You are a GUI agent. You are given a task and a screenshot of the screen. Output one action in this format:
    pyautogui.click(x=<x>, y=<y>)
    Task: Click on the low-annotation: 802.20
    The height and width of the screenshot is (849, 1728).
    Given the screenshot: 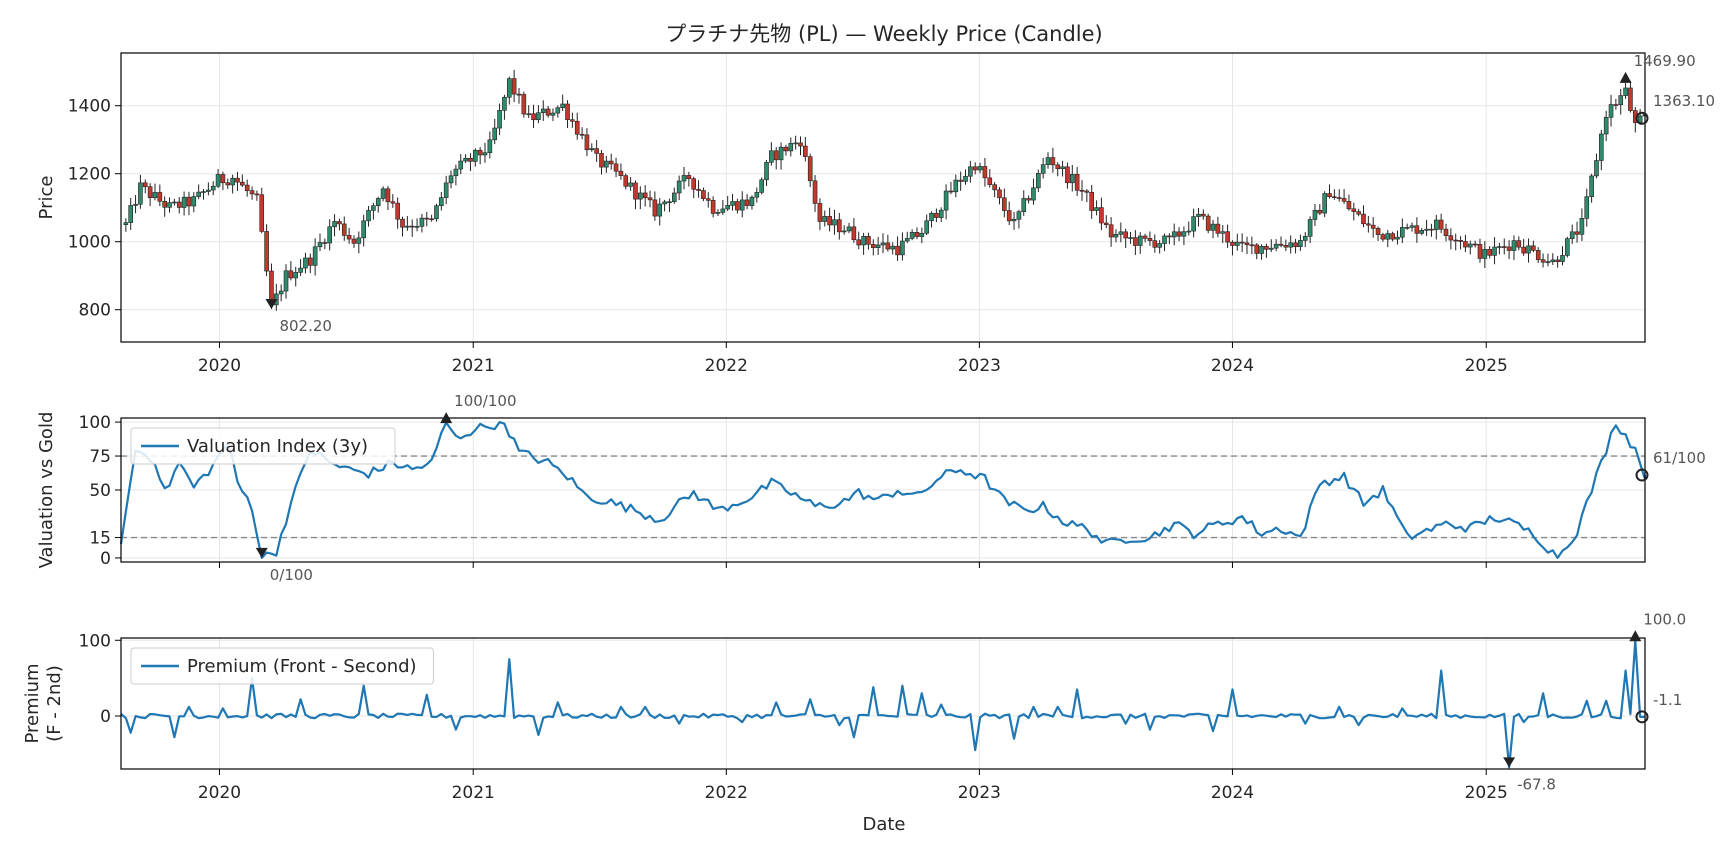 What is the action you would take?
    pyautogui.click(x=305, y=326)
    